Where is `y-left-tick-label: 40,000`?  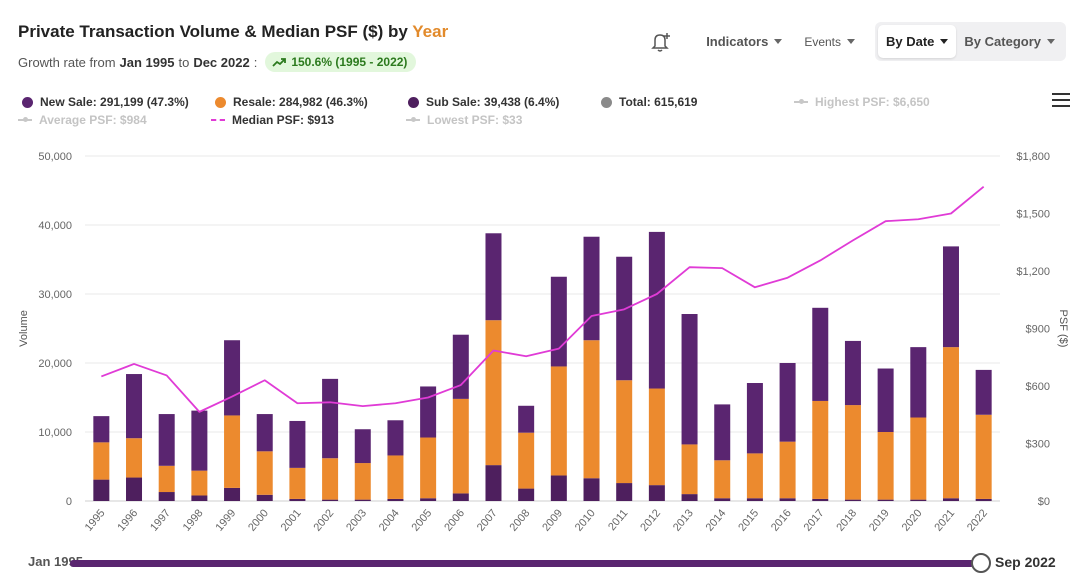
y-left-tick-label: 40,000 is located at coordinates (55, 226).